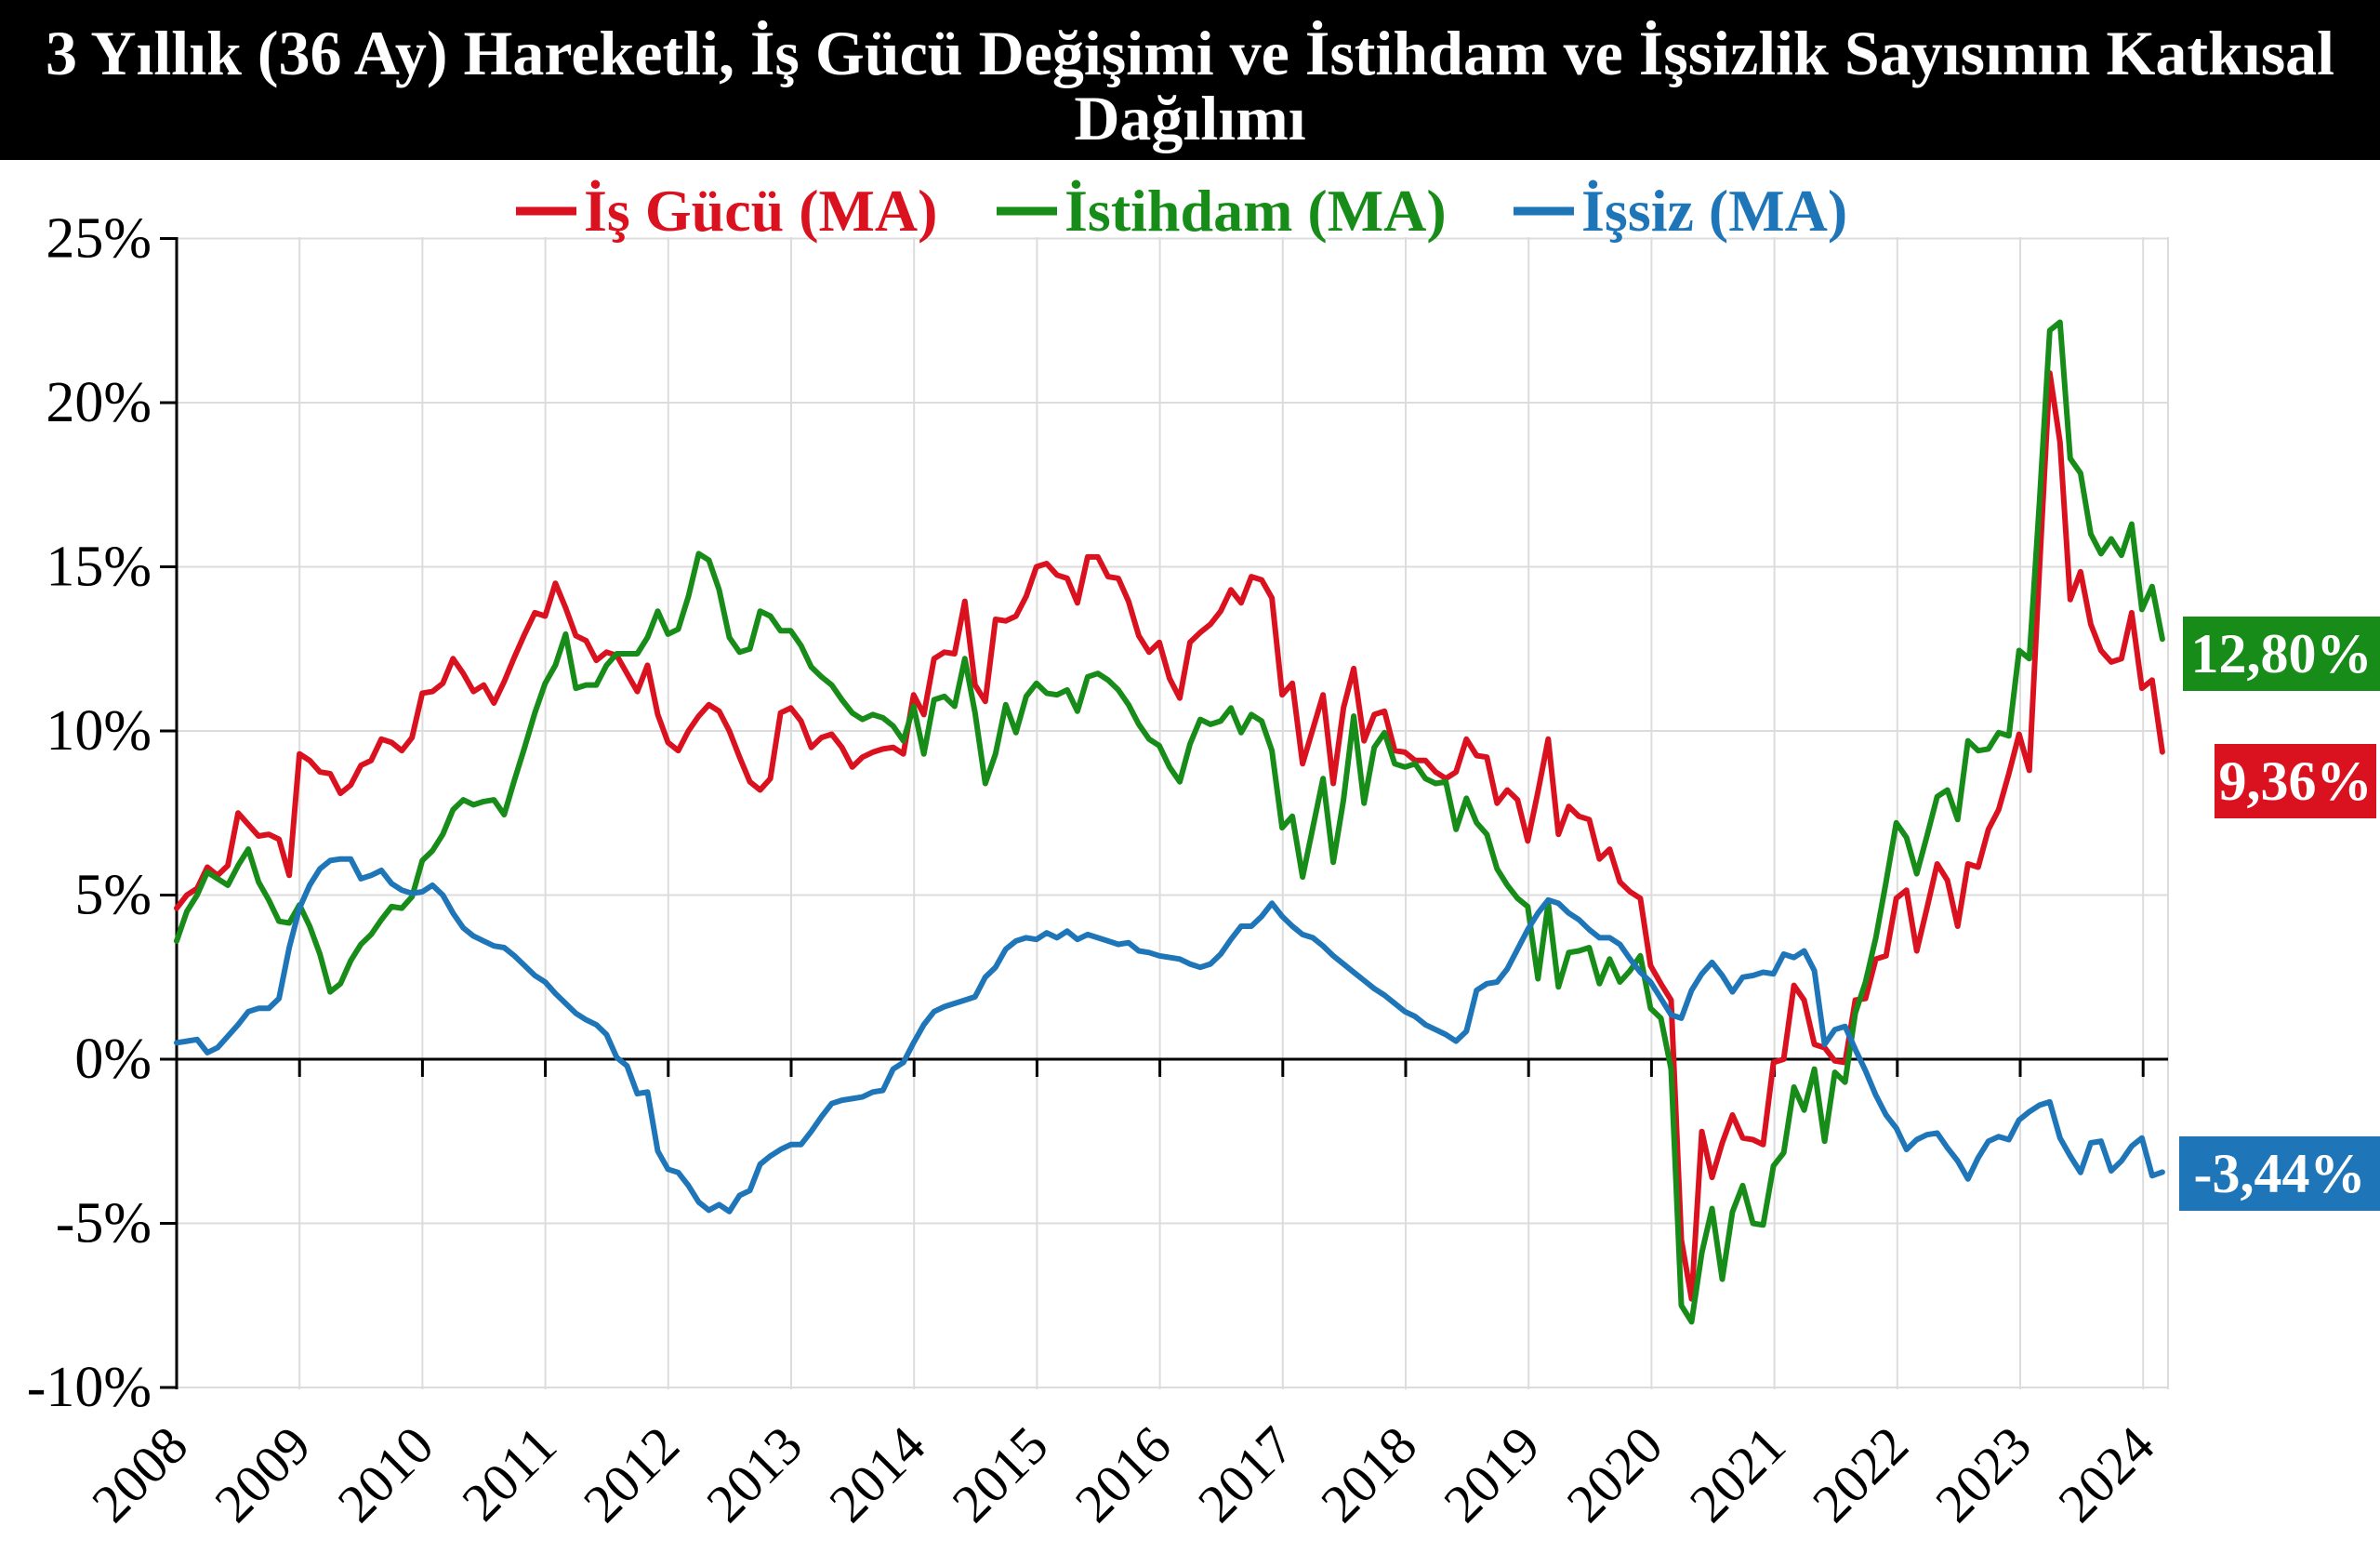  Describe the element at coordinates (760, 211) in the screenshot. I see `svg-text: İş Gücü (MA)` at that location.